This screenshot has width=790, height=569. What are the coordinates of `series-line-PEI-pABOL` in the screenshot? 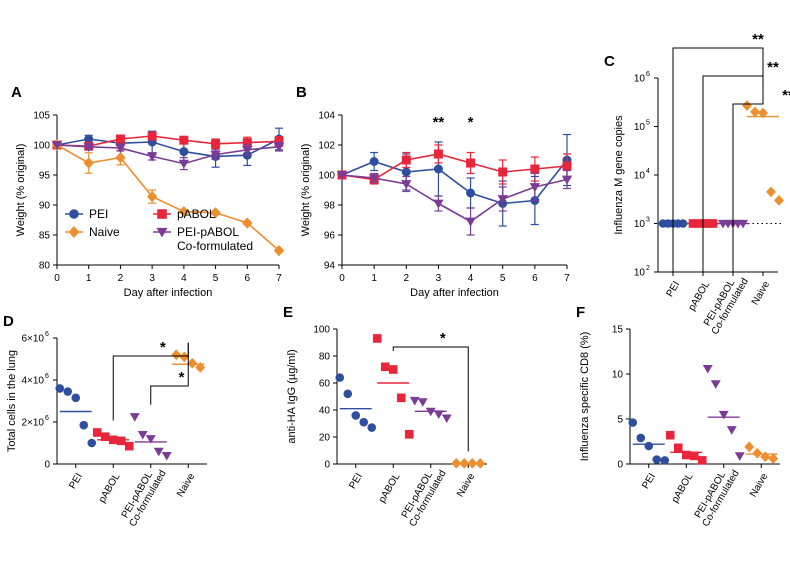 It's located at (168, 154).